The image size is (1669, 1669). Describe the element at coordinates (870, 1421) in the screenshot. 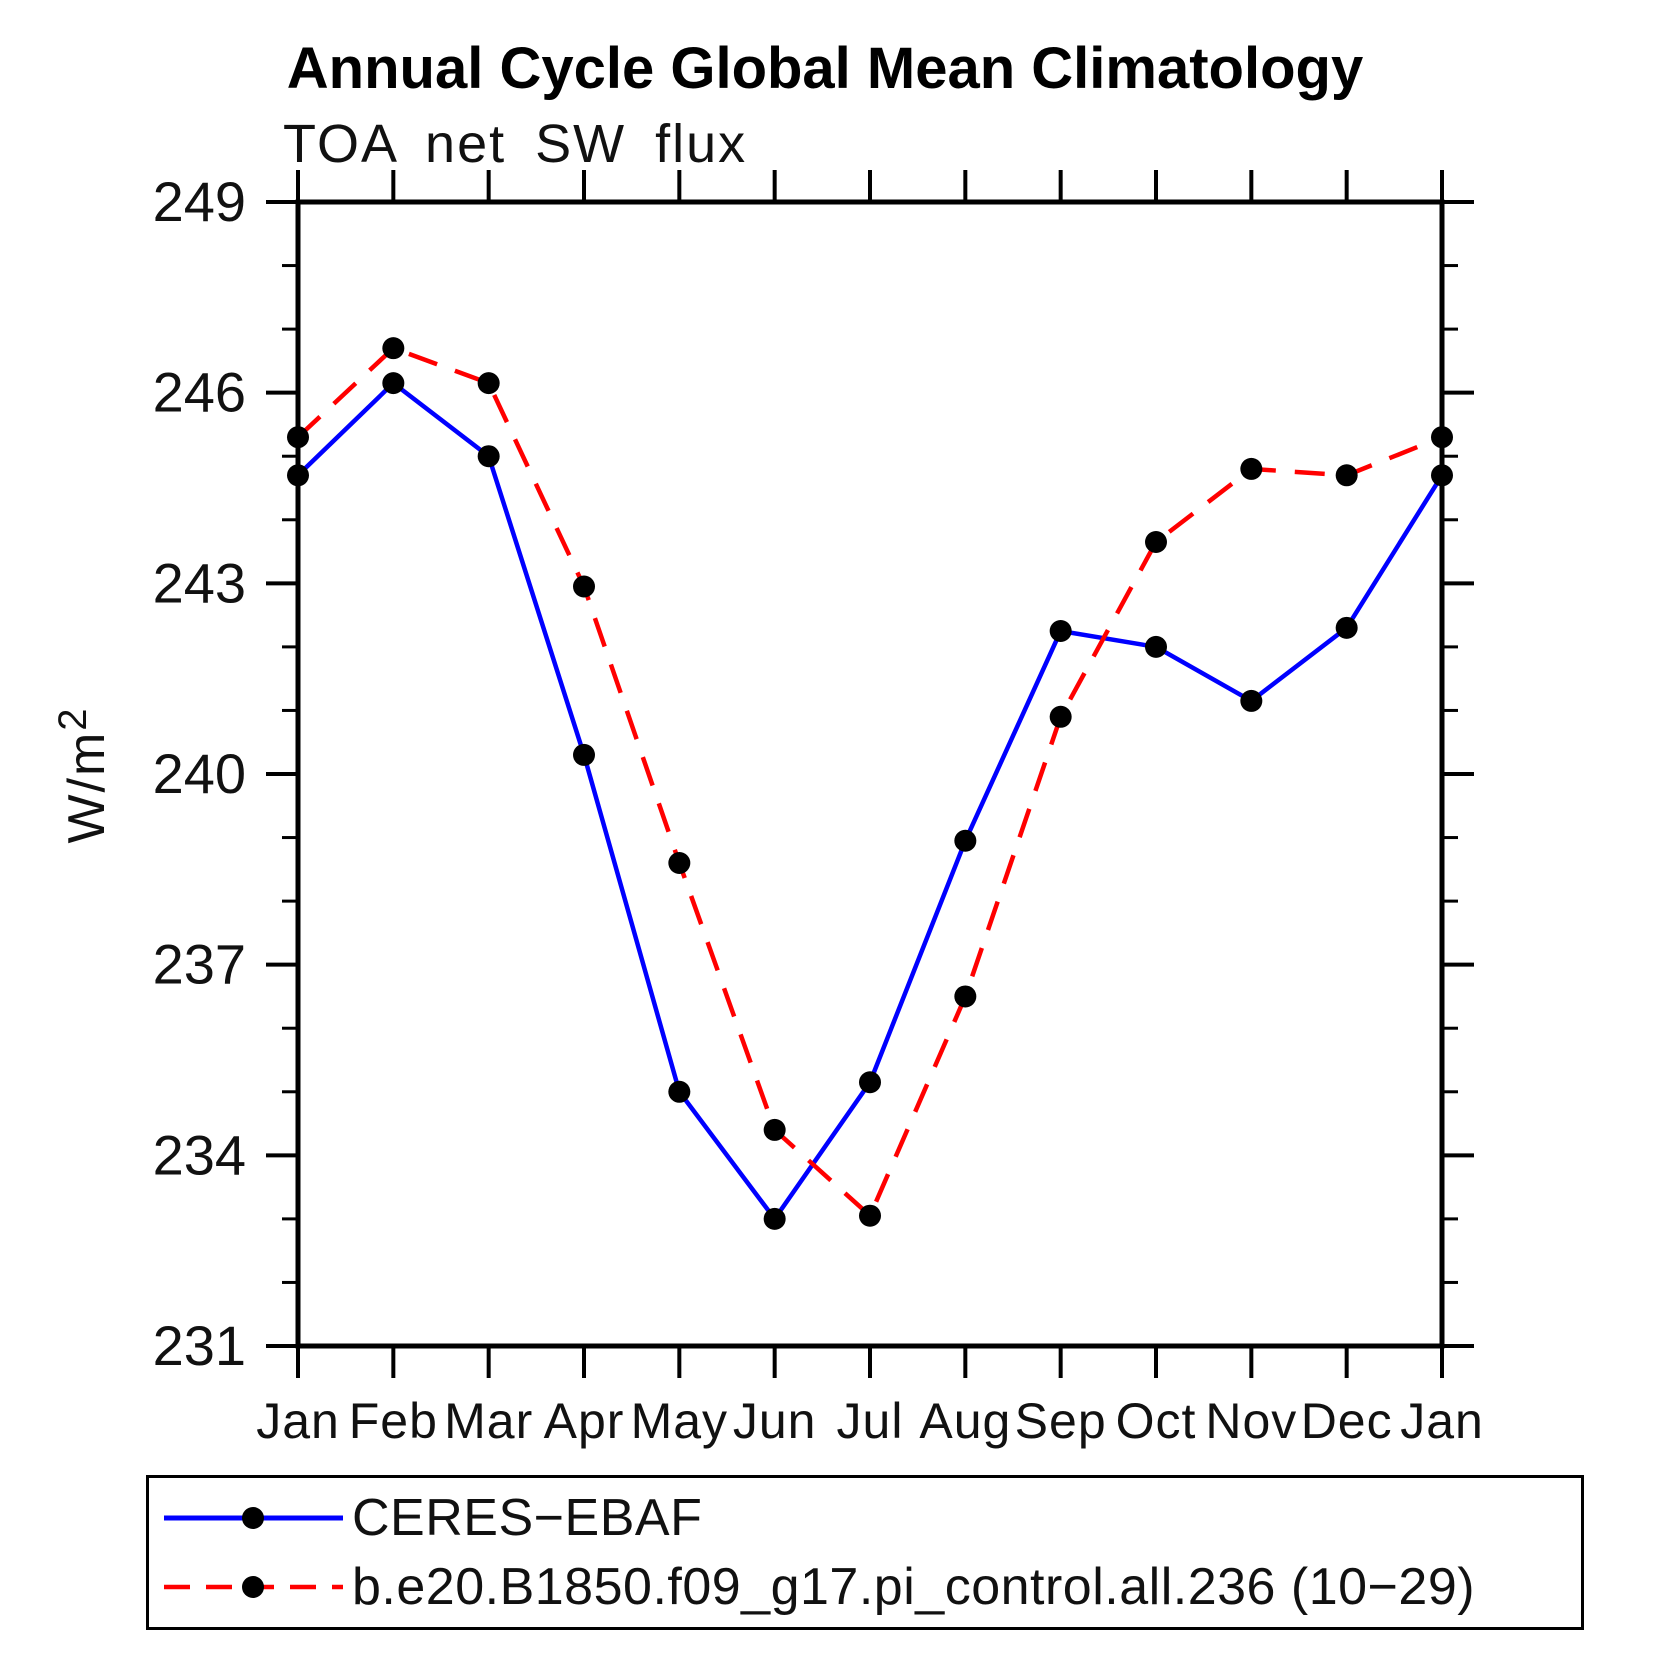

I see `x-tick-label: Jul` at that location.